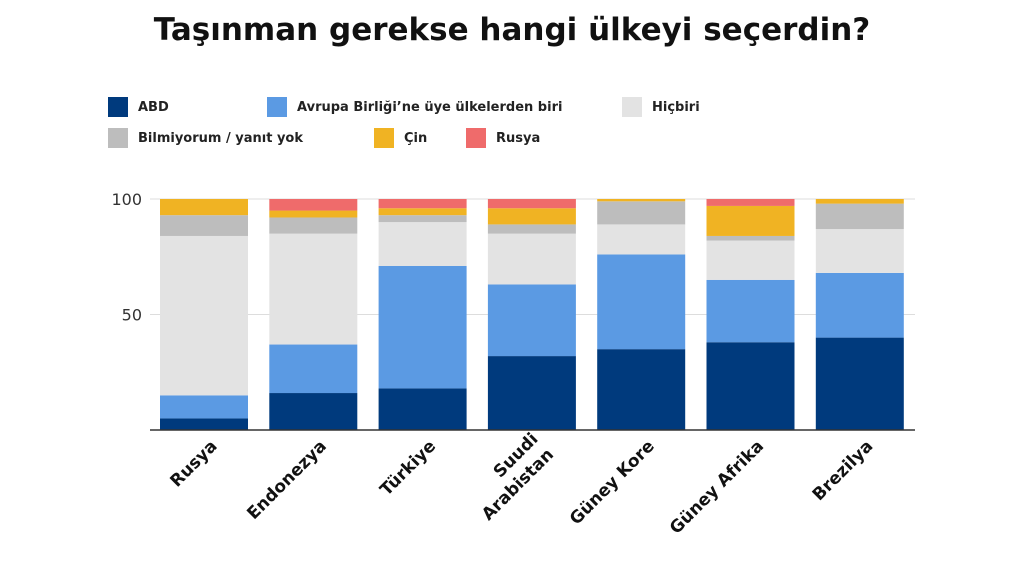 The width and height of the screenshot is (1024, 576). Describe the element at coordinates (286, 479) in the screenshot. I see `category-label-1: Endonezya` at that location.